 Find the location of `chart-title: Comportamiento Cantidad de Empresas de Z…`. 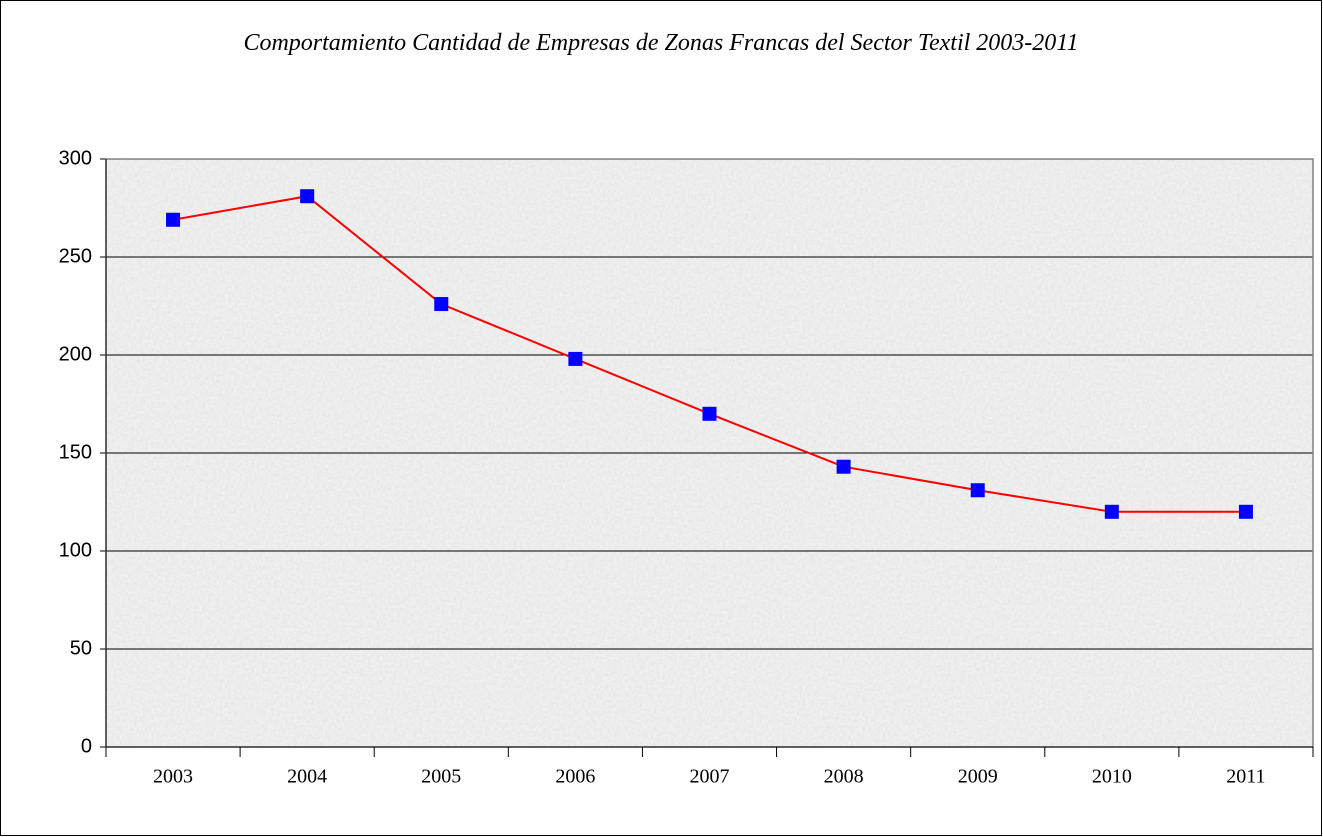

chart-title: Comportamiento Cantidad de Empresas de Z… is located at coordinates (661, 43).